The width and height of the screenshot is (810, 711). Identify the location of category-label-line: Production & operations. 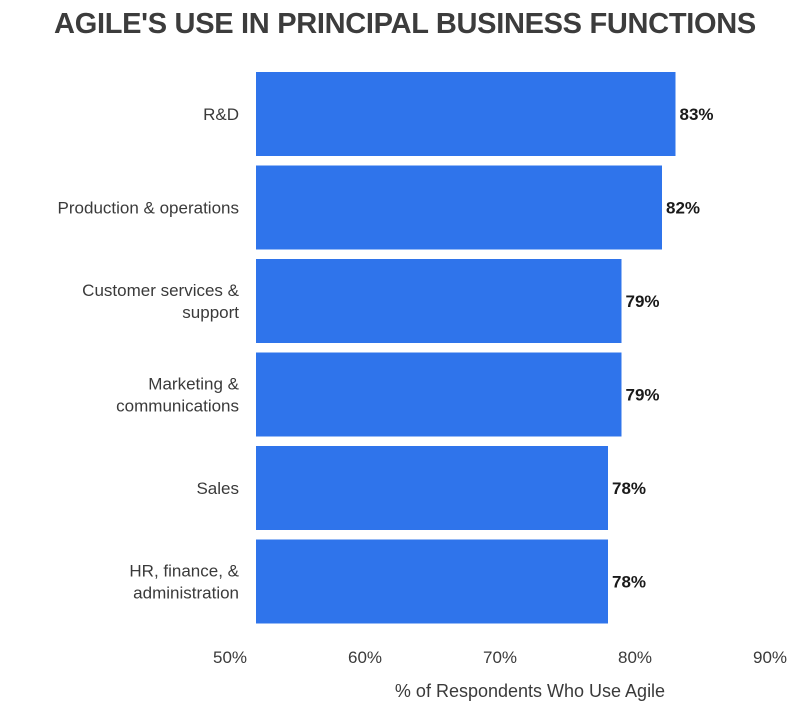
(148, 208).